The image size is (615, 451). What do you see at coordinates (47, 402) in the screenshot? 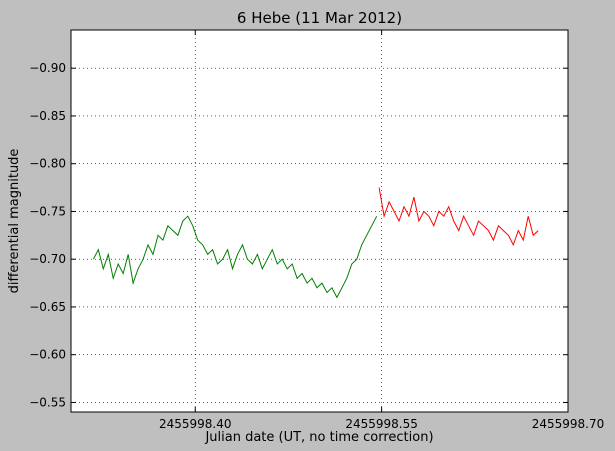
I see `y-tick-label: −0.55` at bounding box center [47, 402].